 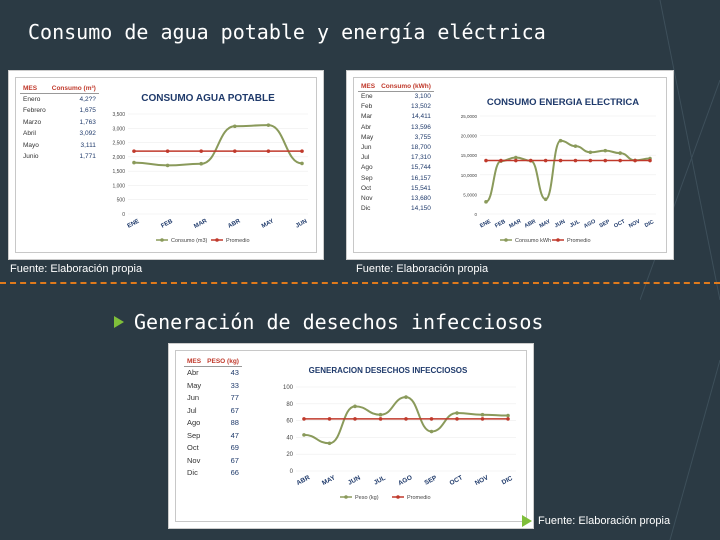 I want to click on table-row: Ene 3,100, so click(x=396, y=97).